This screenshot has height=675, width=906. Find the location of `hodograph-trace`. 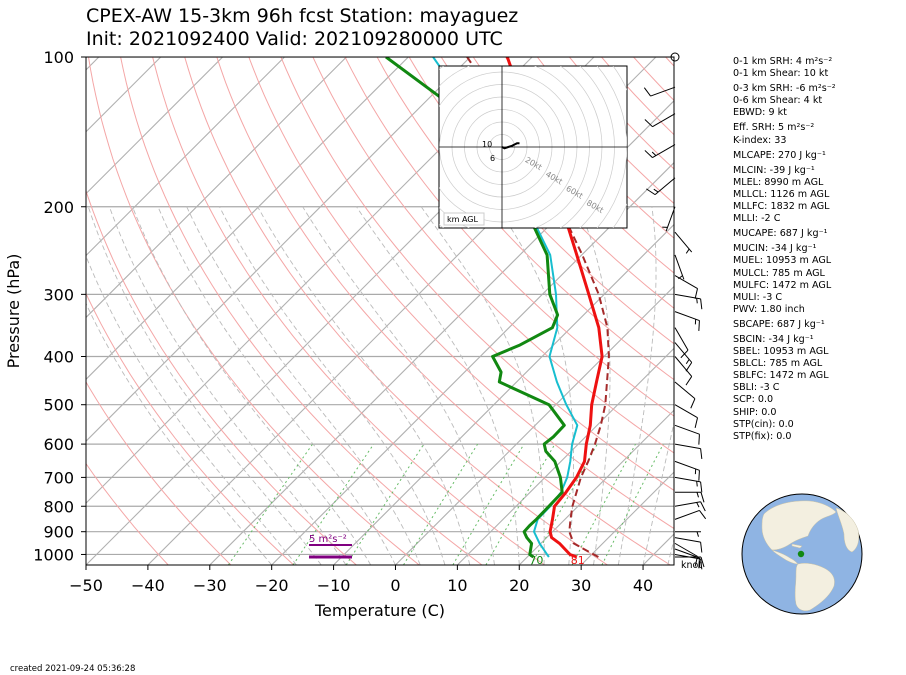

hodograph-trace is located at coordinates (510, 146).